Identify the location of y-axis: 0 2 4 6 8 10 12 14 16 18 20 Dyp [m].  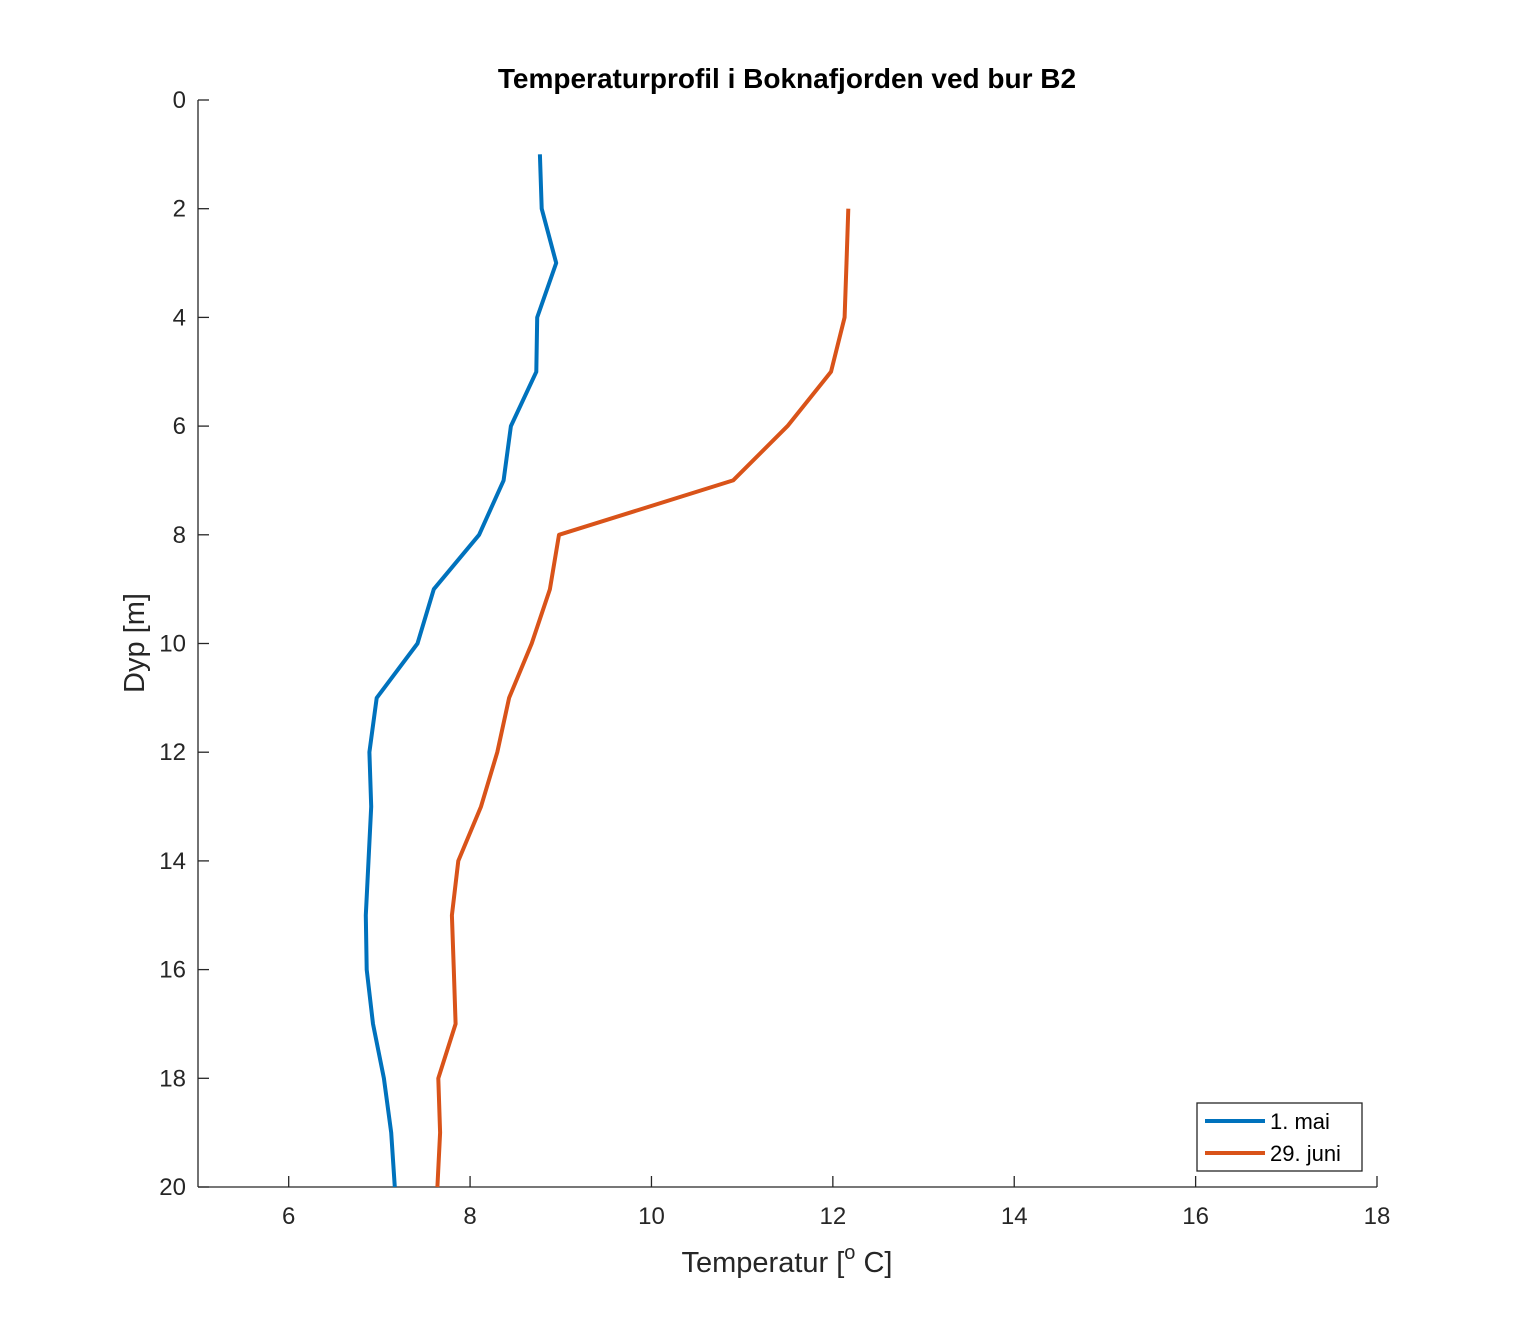
(164, 644).